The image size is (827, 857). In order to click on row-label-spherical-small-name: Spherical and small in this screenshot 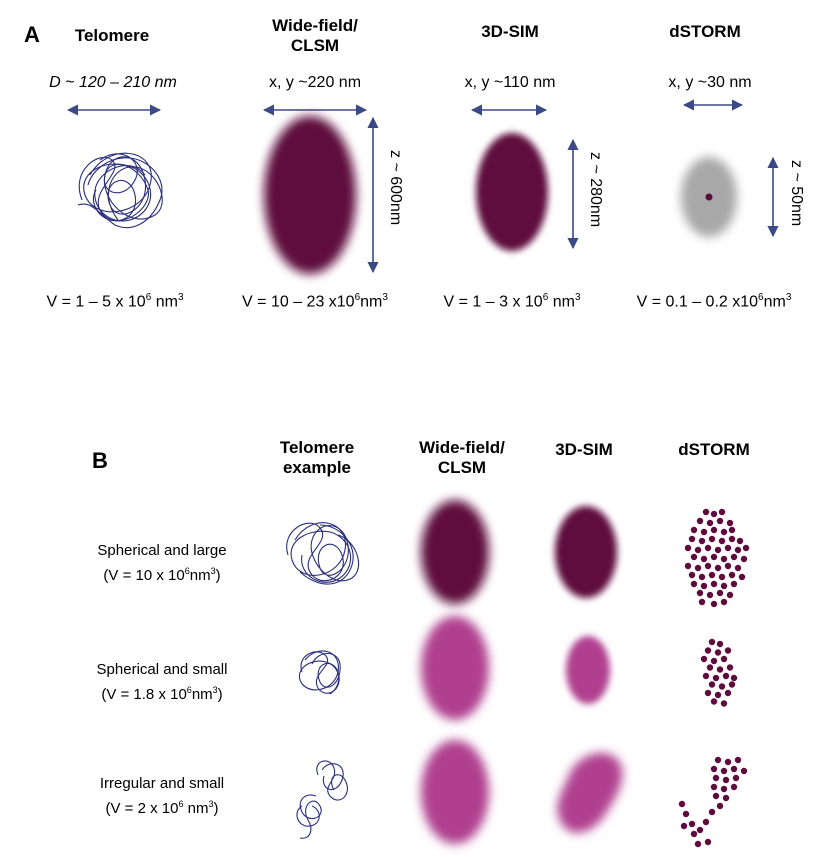, I will do `click(162, 669)`.